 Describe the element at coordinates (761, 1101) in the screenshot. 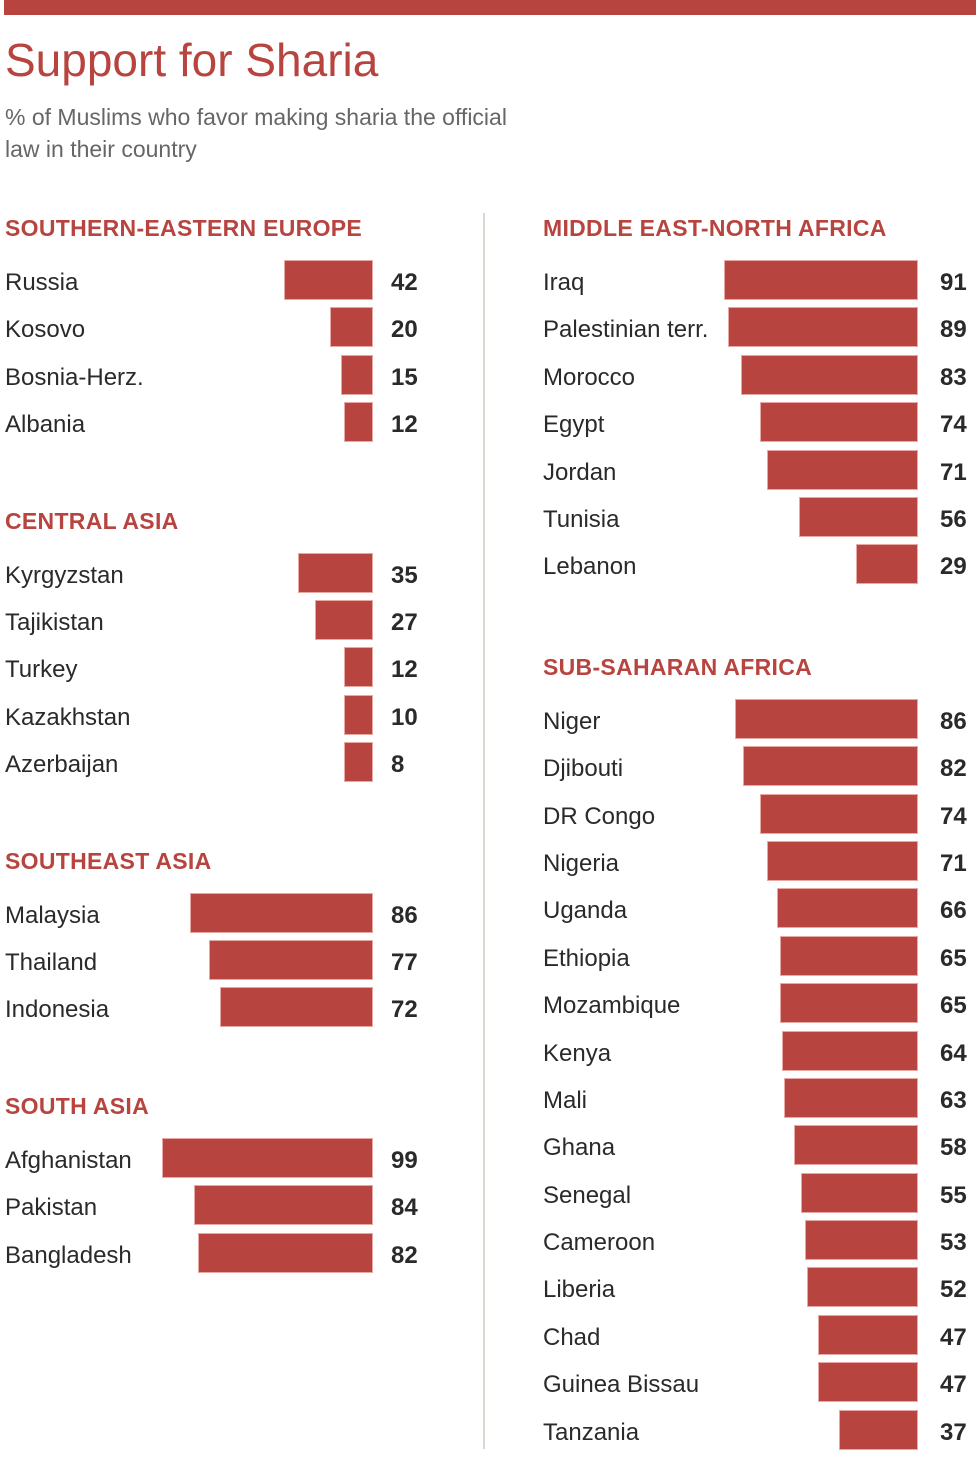

I see `bar-row-mali: Mali 63` at that location.